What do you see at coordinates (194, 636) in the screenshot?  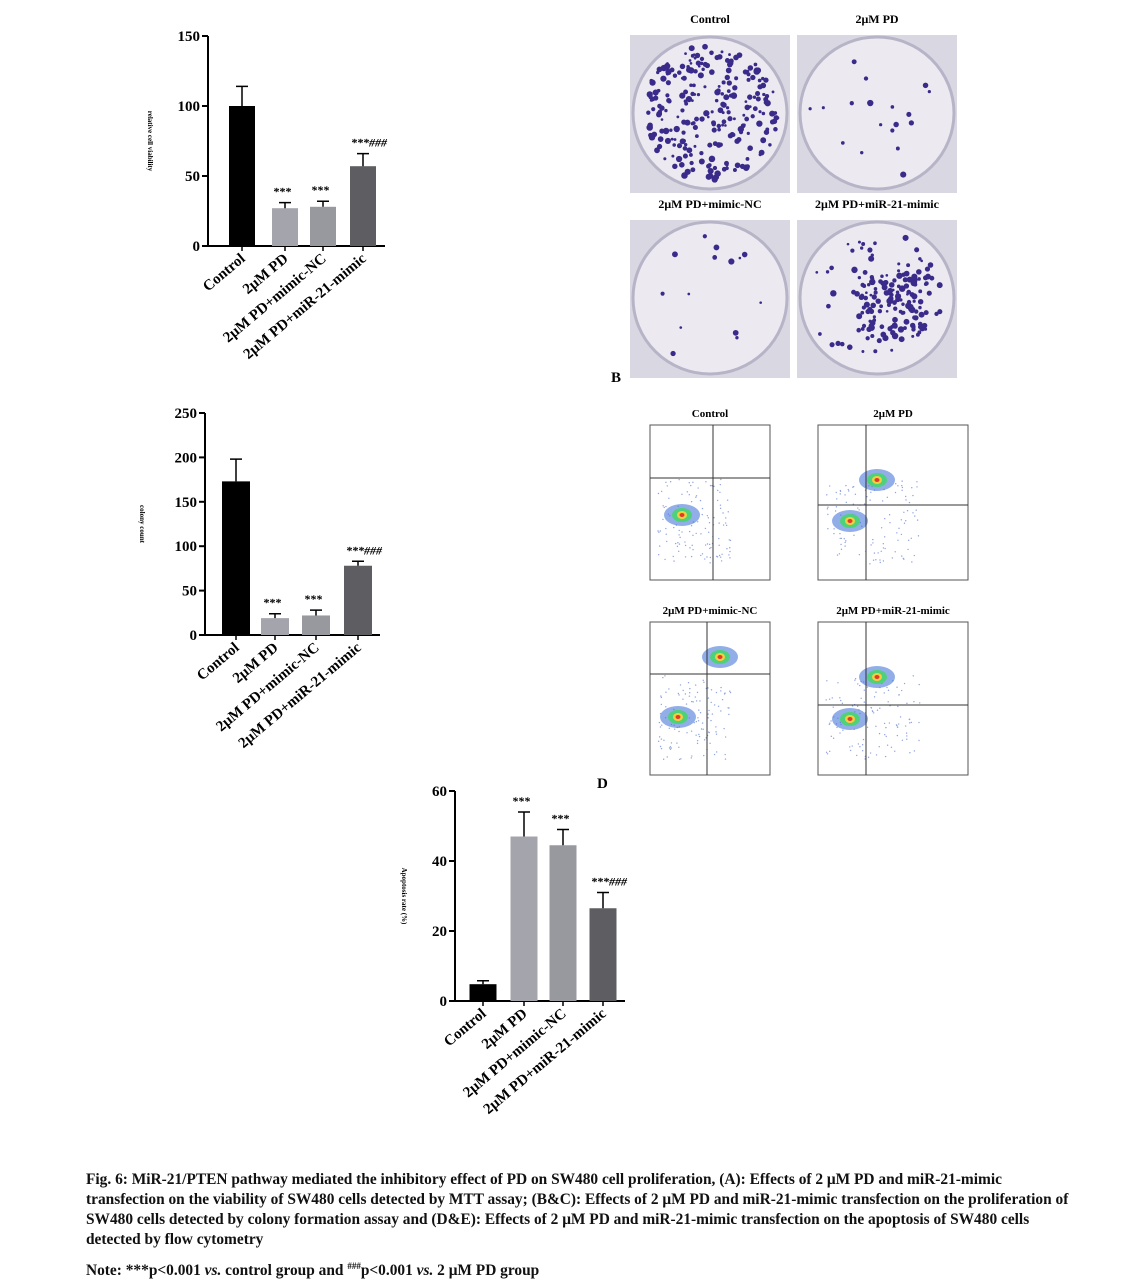 I see `y-tick-label: 0` at bounding box center [194, 636].